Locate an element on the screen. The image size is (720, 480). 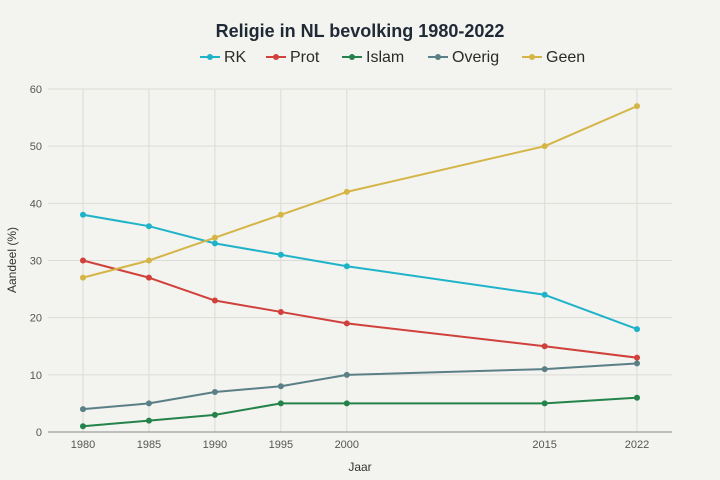
series-overig is located at coordinates (360, 386).